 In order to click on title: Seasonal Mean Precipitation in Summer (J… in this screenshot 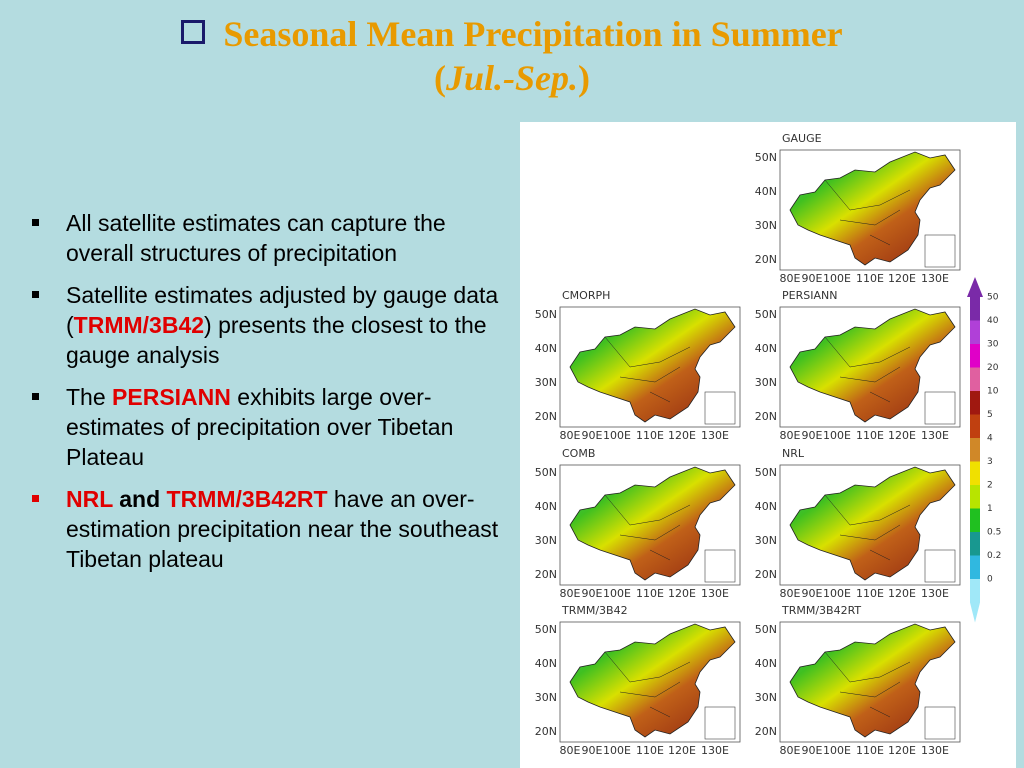, I will do `click(512, 56)`.